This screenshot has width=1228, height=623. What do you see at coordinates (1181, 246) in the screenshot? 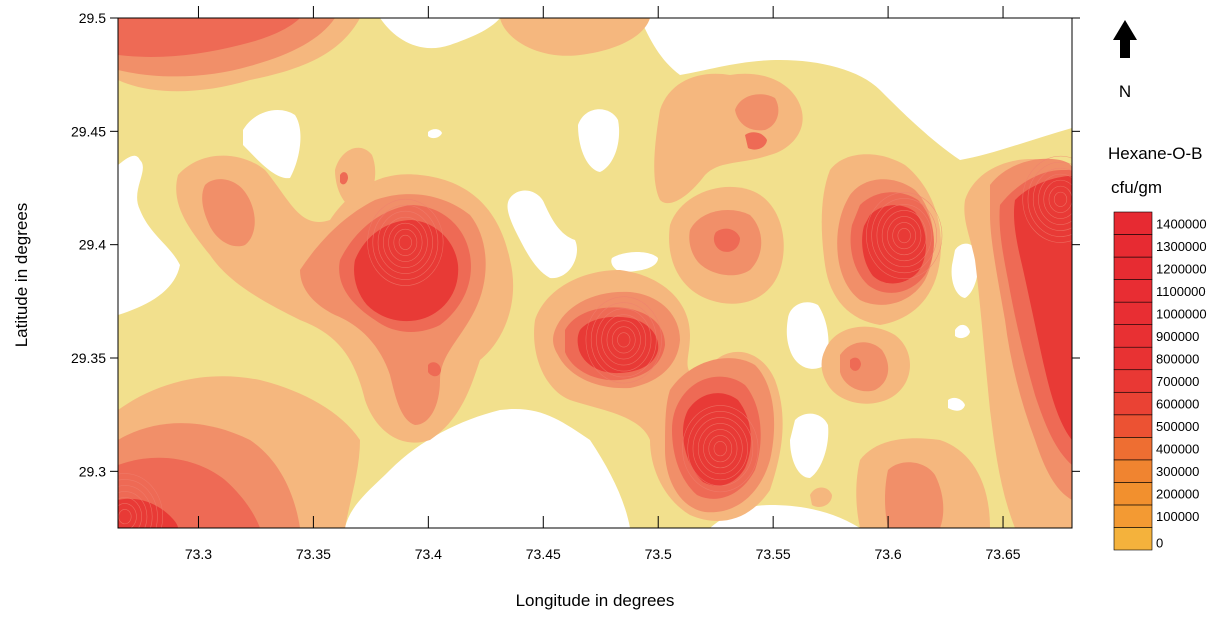
I see `legend-label: 1300000` at bounding box center [1181, 246].